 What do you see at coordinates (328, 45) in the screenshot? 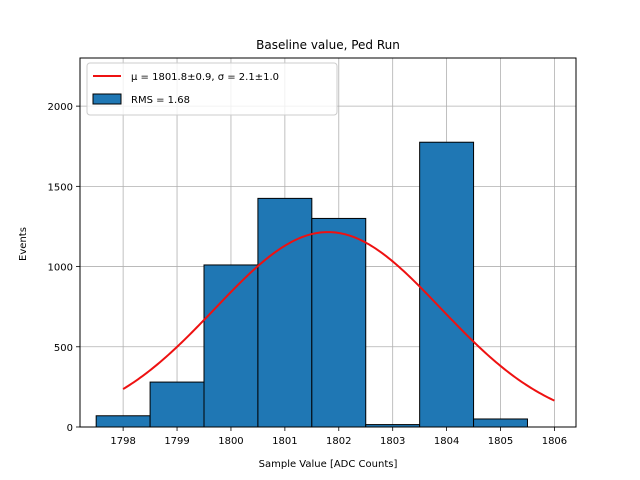
I see `chart-title: Baseline value, Ped Run` at bounding box center [328, 45].